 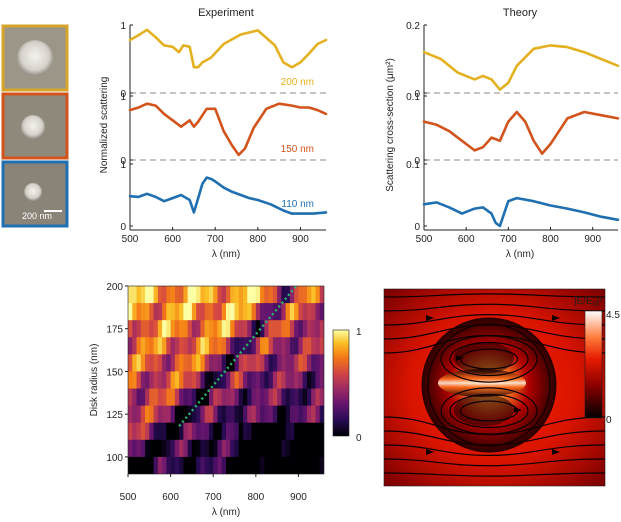 I want to click on heatmap-cells, so click(x=226, y=380).